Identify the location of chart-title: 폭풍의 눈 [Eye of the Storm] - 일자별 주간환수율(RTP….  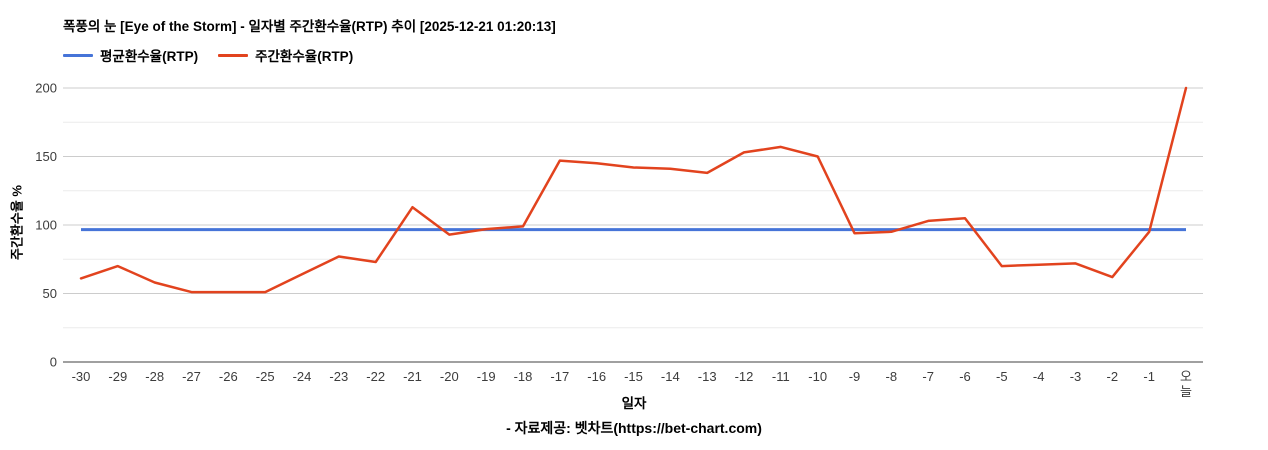
(309, 26).